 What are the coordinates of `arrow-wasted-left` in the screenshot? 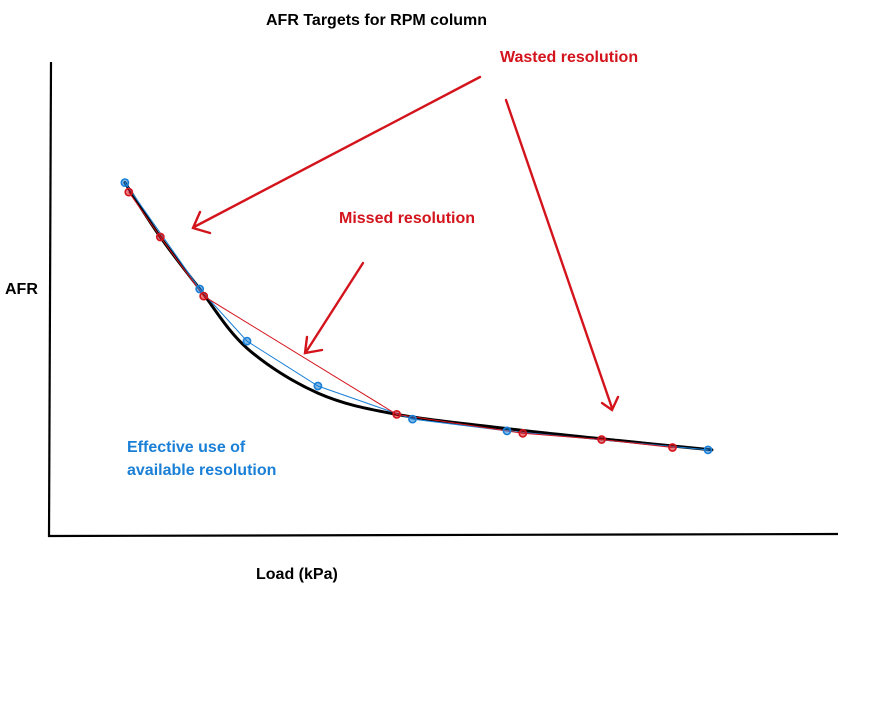 It's located at (336, 155).